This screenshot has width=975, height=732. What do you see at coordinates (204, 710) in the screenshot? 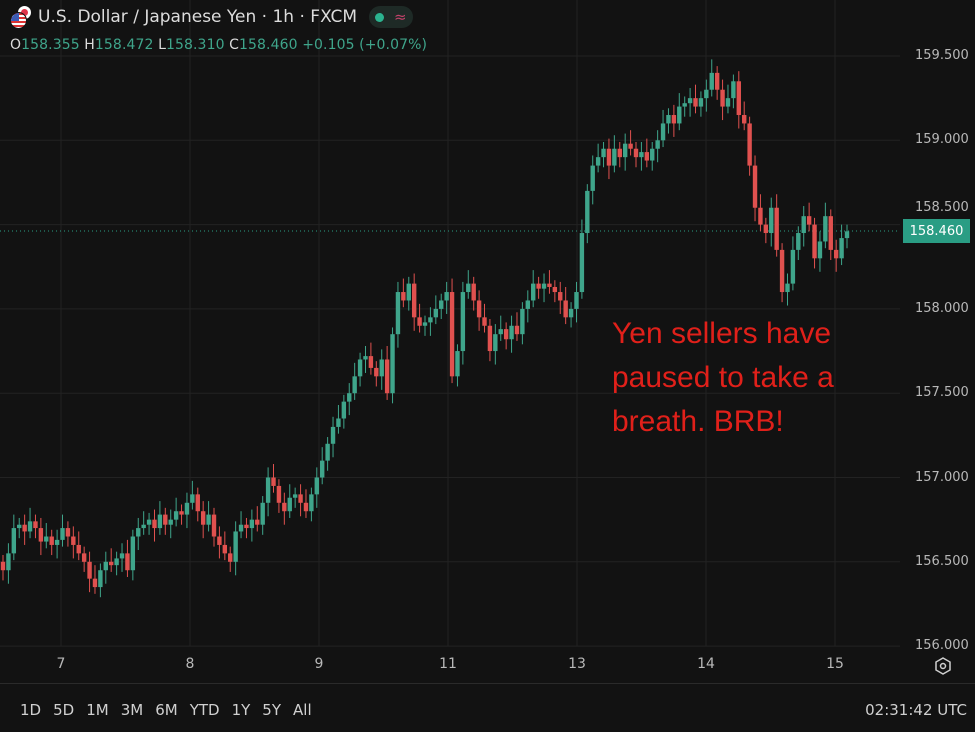
I see `range-ytd: YTD` at bounding box center [204, 710].